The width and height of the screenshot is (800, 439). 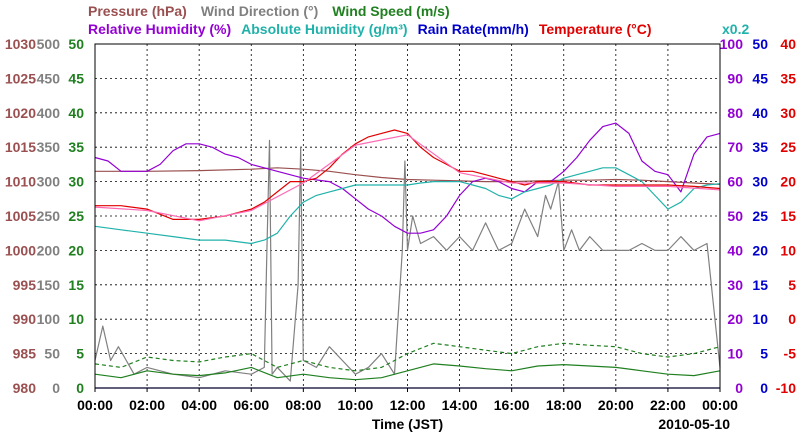 I want to click on ytick-pressure: 995, so click(x=25, y=285).